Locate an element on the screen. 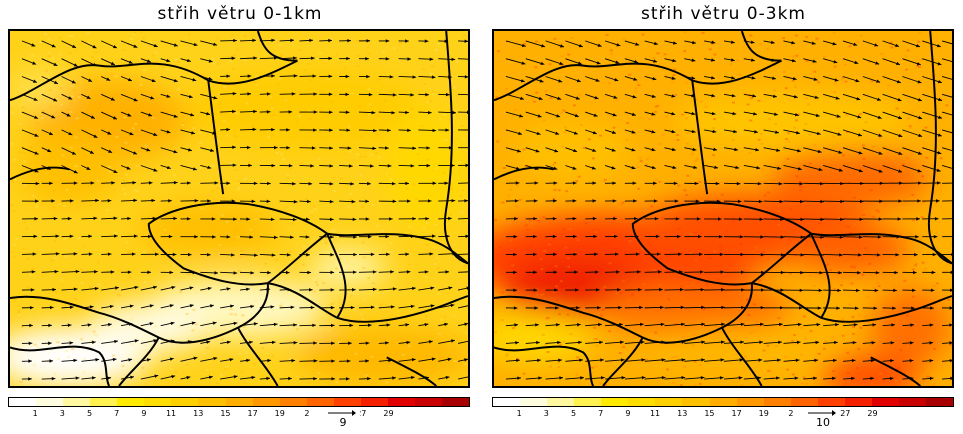  reference-vector-label: 9 is located at coordinates (343, 422).